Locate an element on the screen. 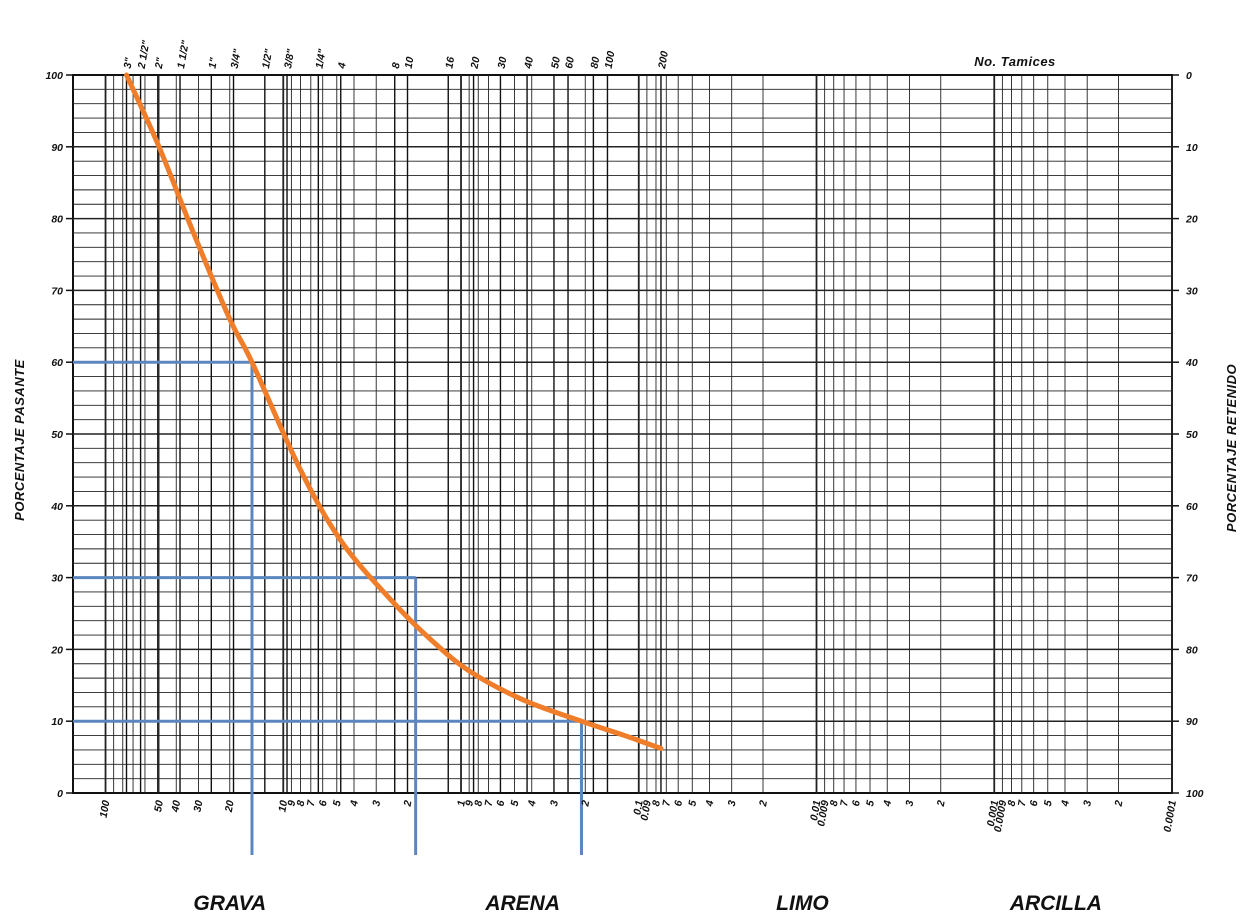 This screenshot has height=923, width=1242. mm-label: 1 is located at coordinates (461, 803).